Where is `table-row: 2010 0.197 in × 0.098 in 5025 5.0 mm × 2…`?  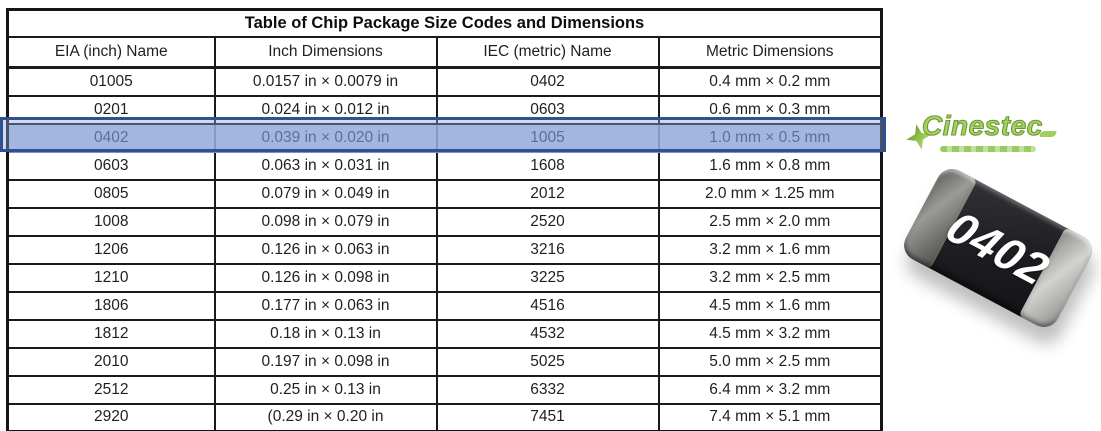
table-row: 2010 0.197 in × 0.098 in 5025 5.0 mm × 2… is located at coordinates (444, 361).